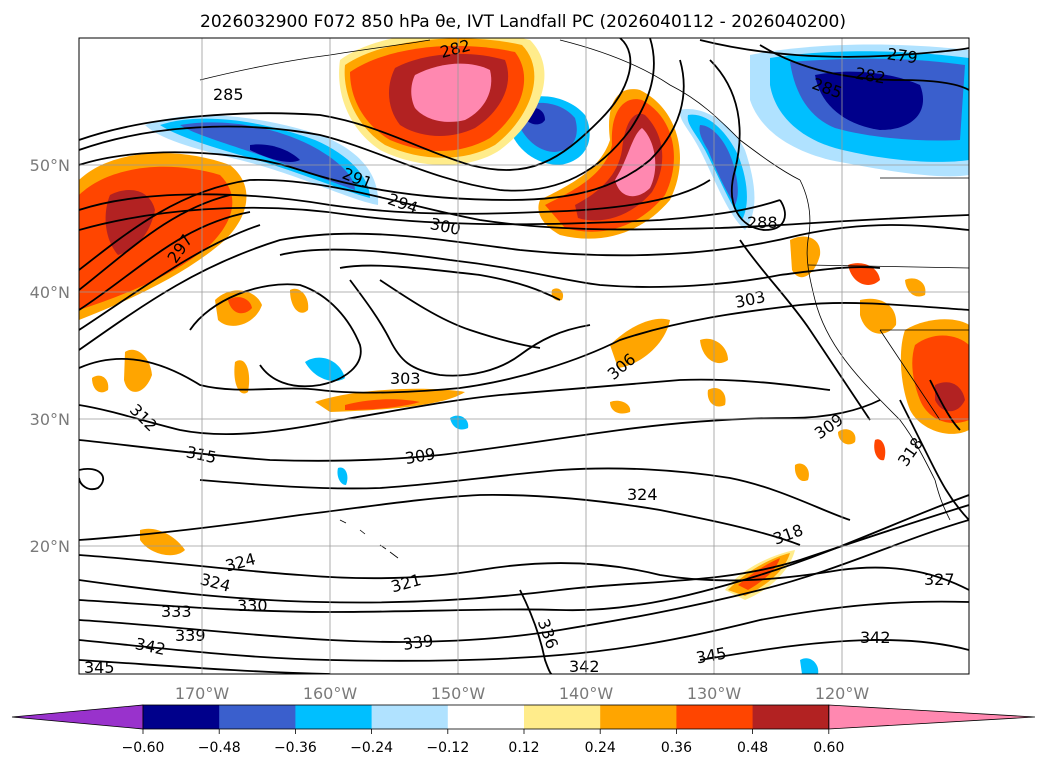 This screenshot has width=1047, height=767. What do you see at coordinates (600, 748) in the screenshot?
I see `colorbar-tick-label: 0.24` at bounding box center [600, 748].